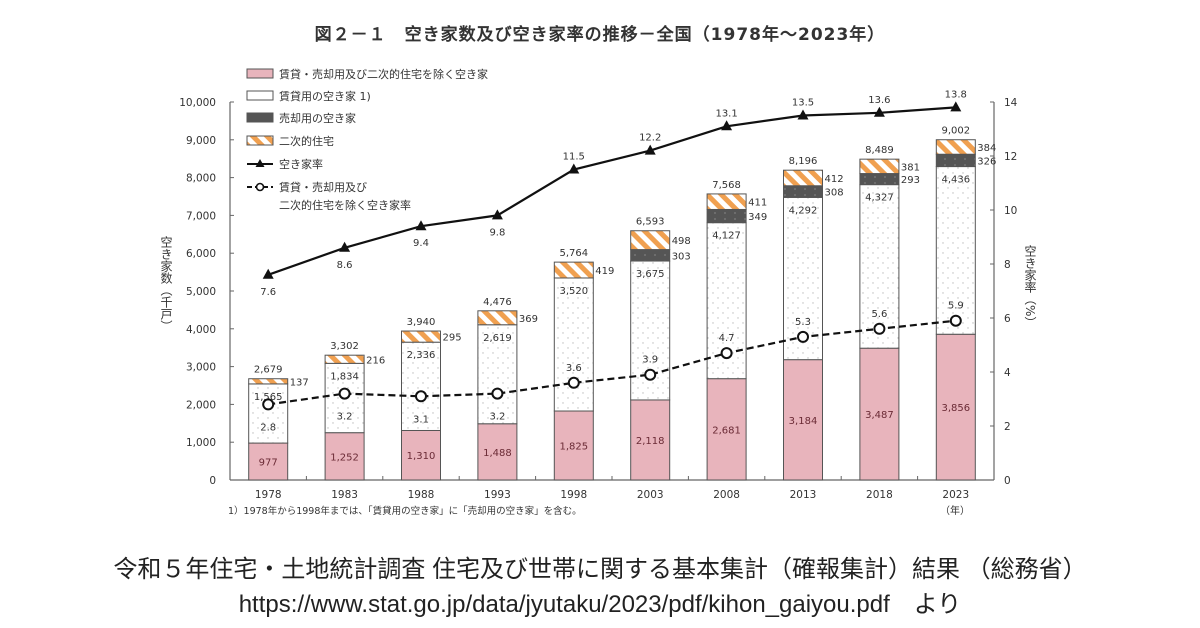 Image resolution: width=1200 pixels, height=628 pixels. I want to click on other-vacancy-rate-label: 3.6, so click(574, 368).